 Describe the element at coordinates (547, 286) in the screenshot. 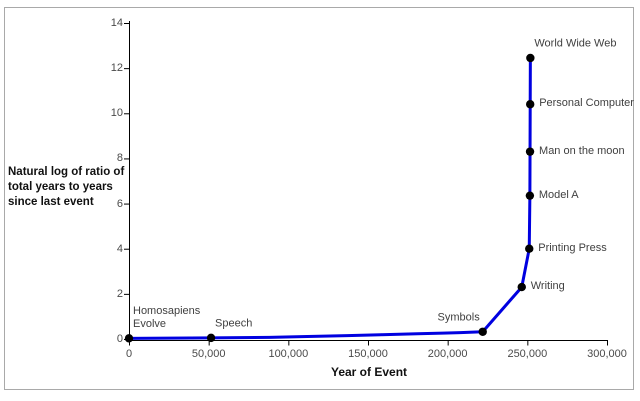

I see `point-label: Writing` at that location.